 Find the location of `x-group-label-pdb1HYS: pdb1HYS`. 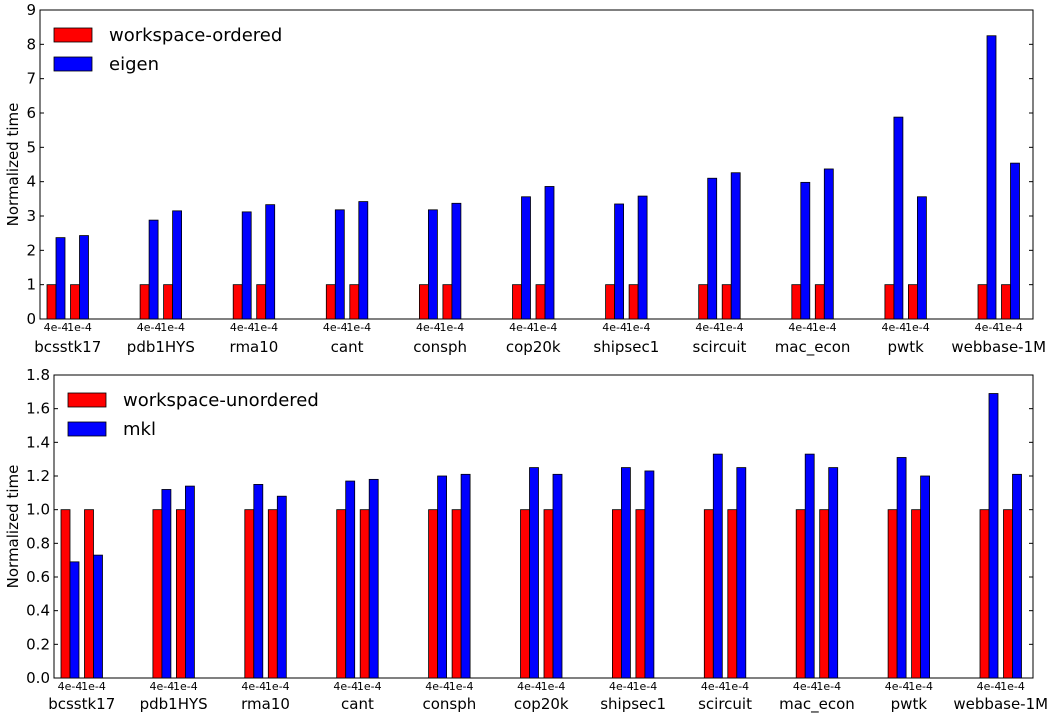

x-group-label-pdb1HYS: pdb1HYS is located at coordinates (161, 347).